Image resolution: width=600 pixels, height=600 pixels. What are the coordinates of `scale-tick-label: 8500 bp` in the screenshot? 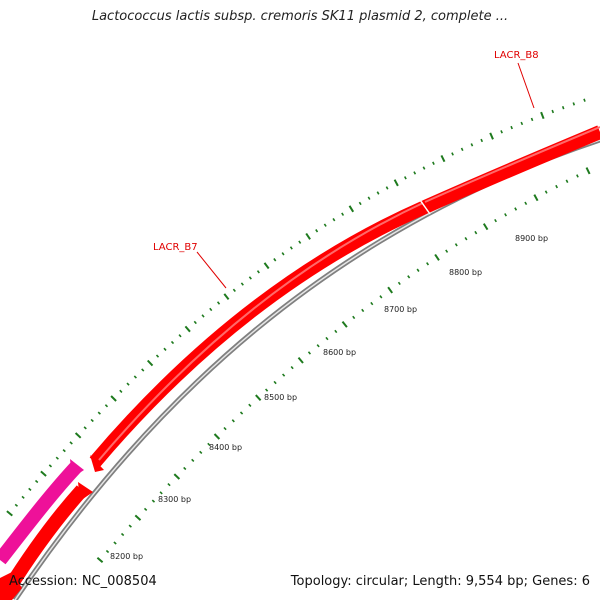 It's located at (280, 397).